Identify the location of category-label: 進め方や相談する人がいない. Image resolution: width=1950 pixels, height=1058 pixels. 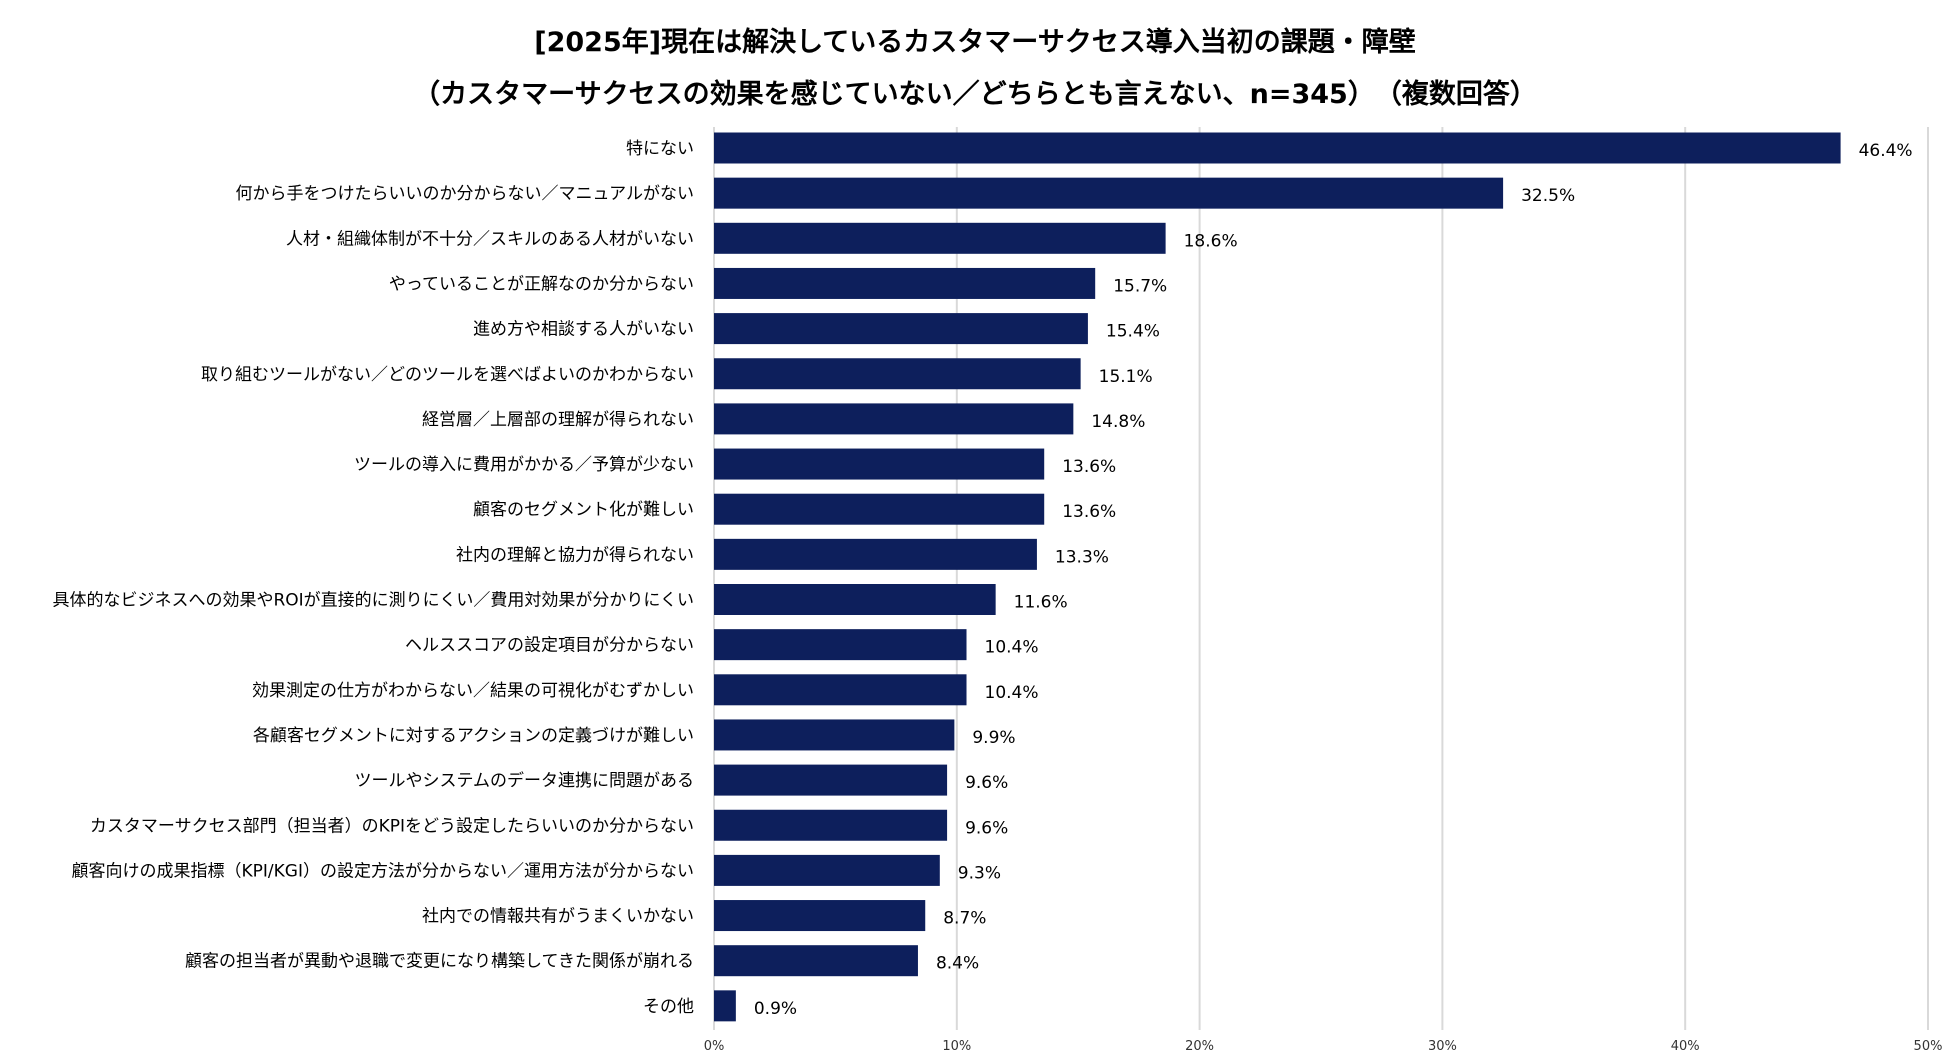
(583, 330).